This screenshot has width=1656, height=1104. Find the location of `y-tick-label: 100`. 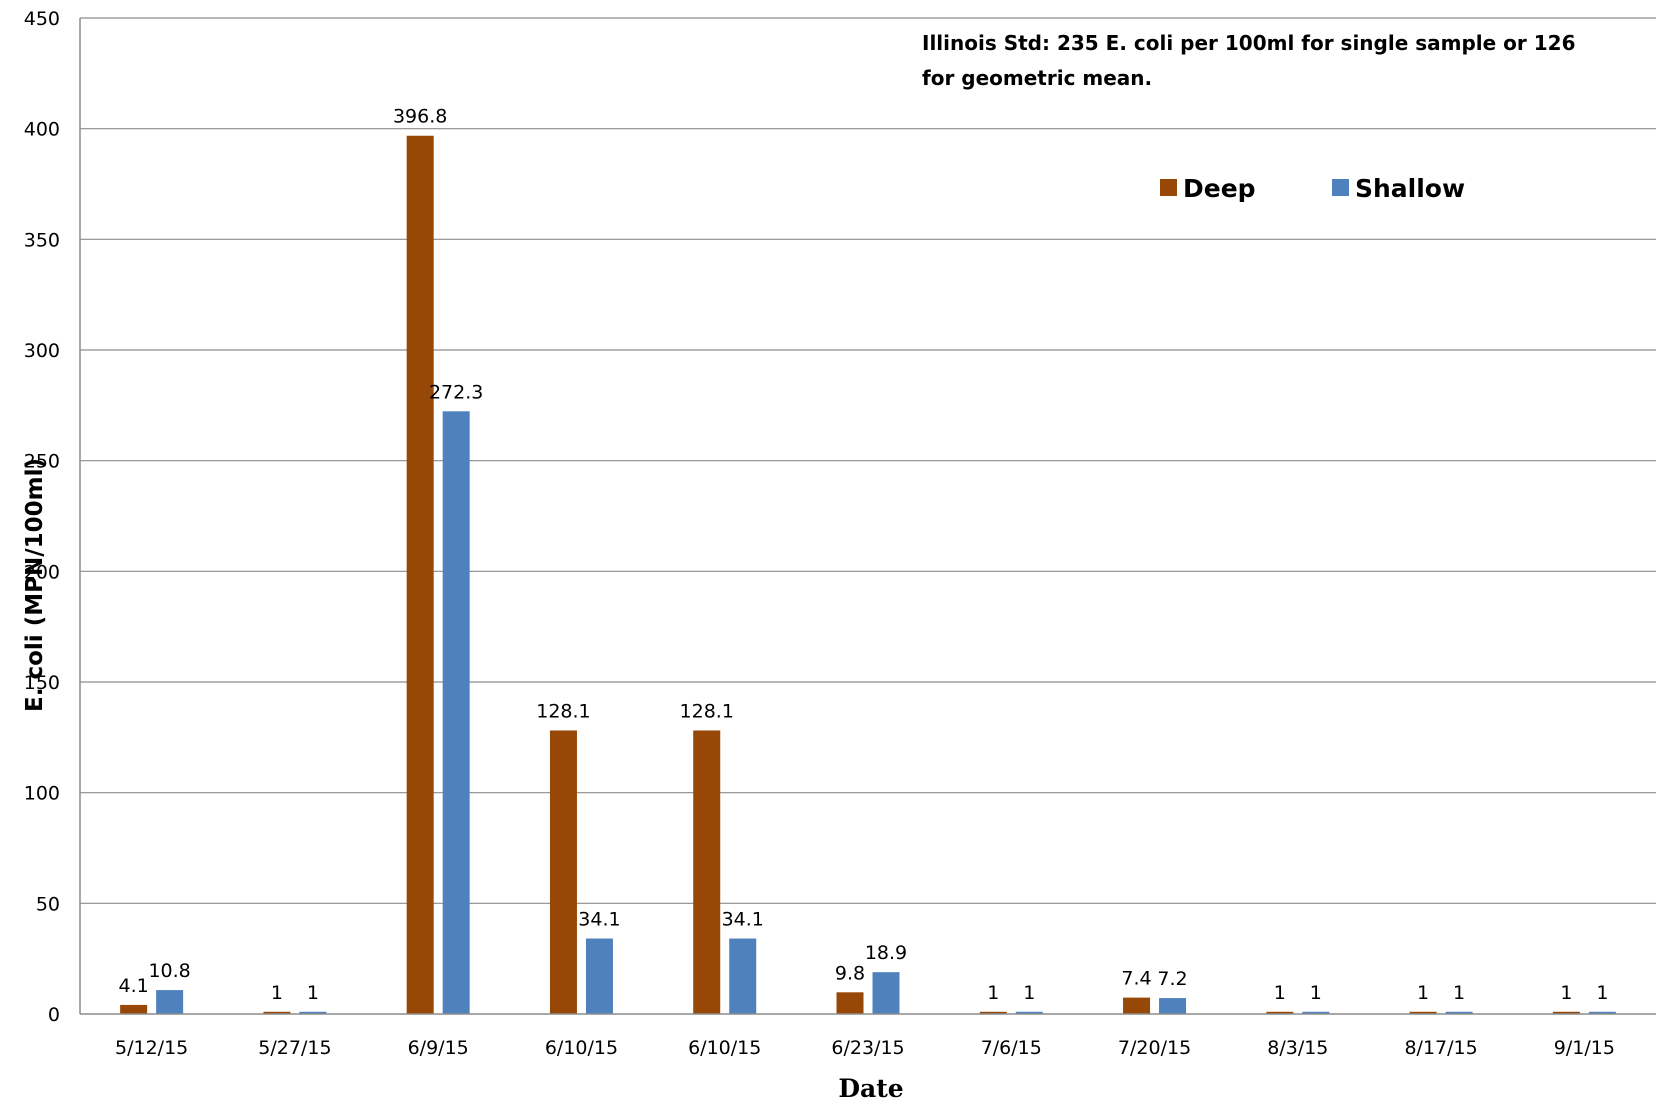

y-tick-label: 100 is located at coordinates (42, 794).